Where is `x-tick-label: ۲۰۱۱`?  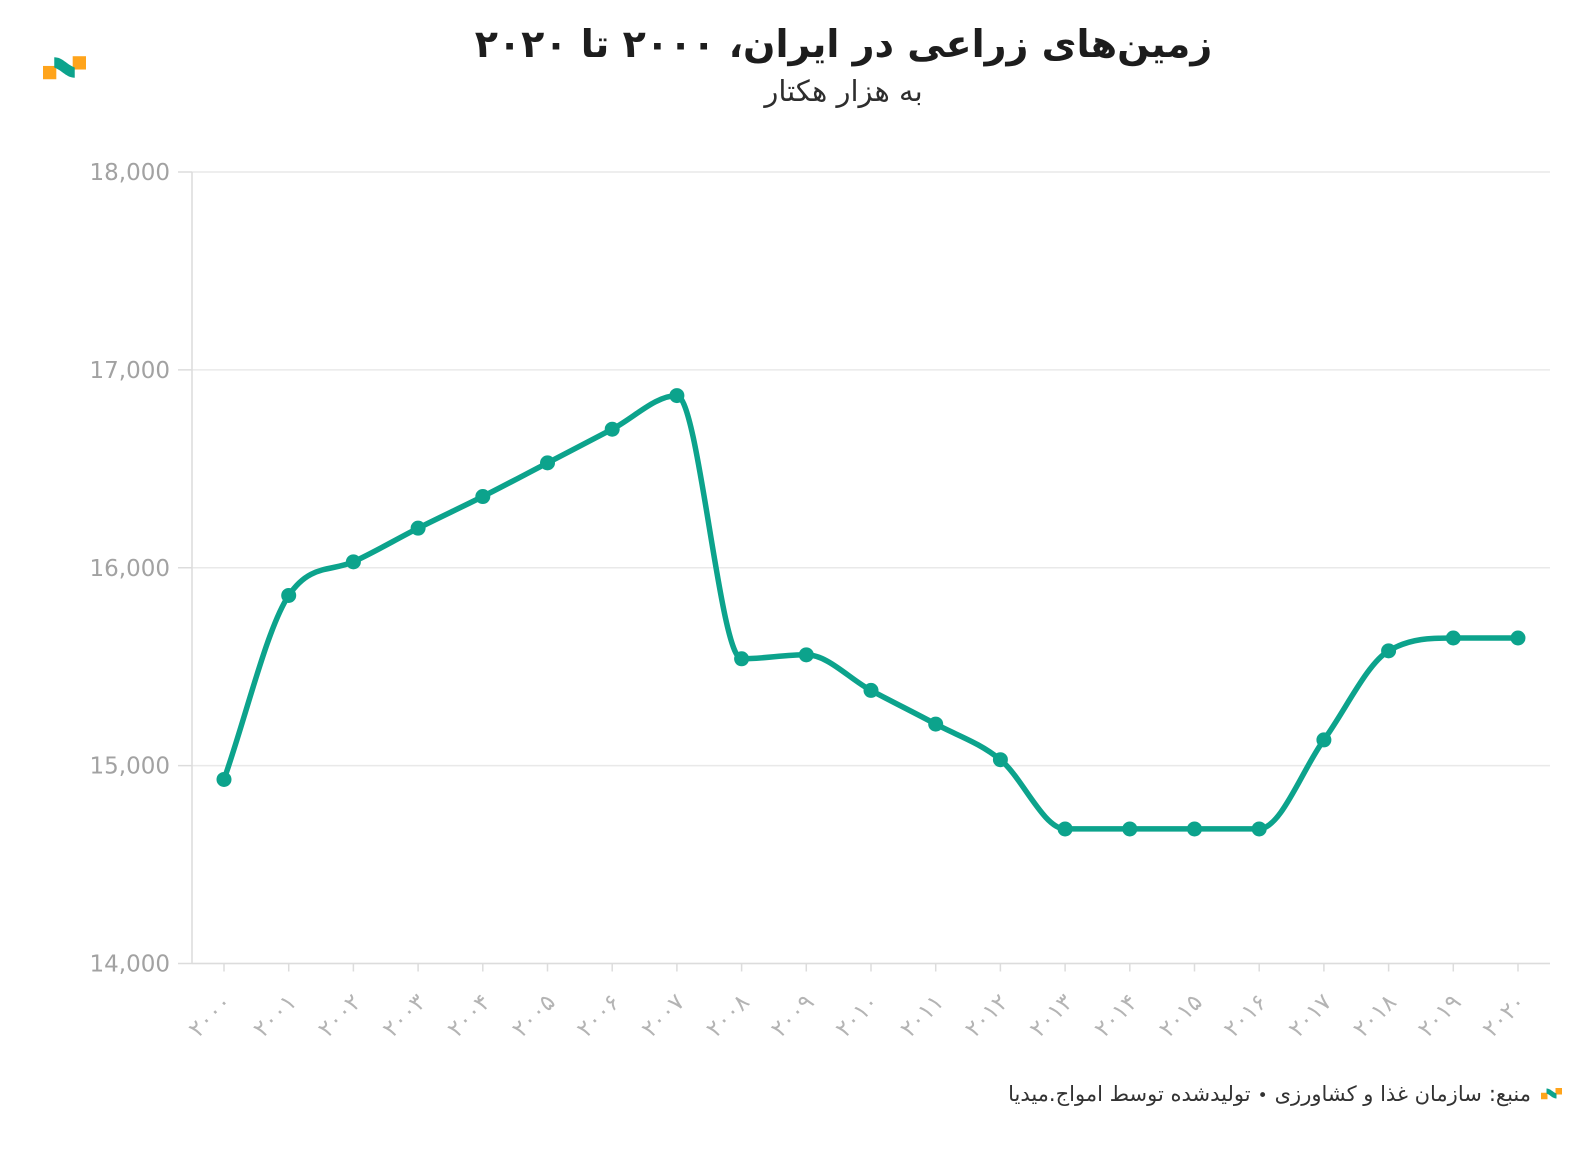 x-tick-label: ۲۰۱۱ is located at coordinates (922, 1015).